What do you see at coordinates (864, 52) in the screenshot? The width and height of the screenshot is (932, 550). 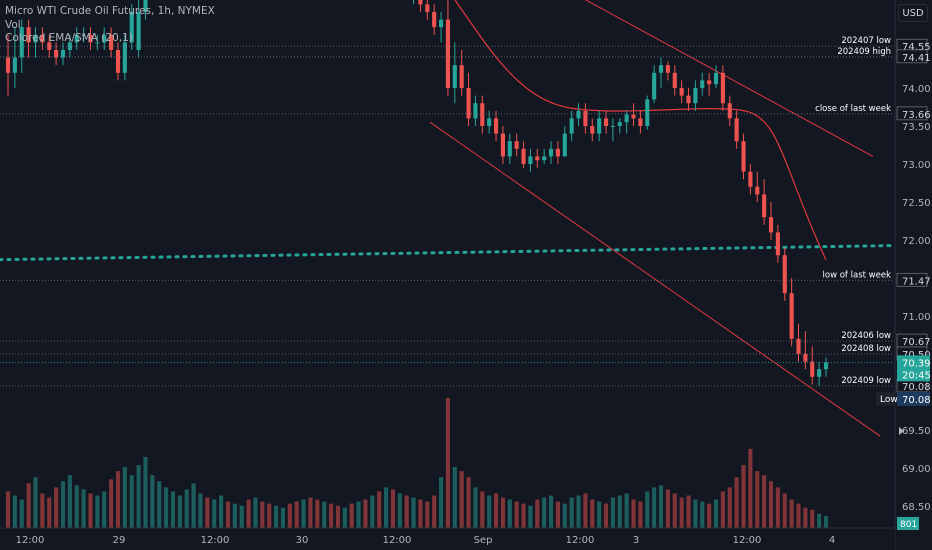 I see `level-label: 202409 high` at bounding box center [864, 52].